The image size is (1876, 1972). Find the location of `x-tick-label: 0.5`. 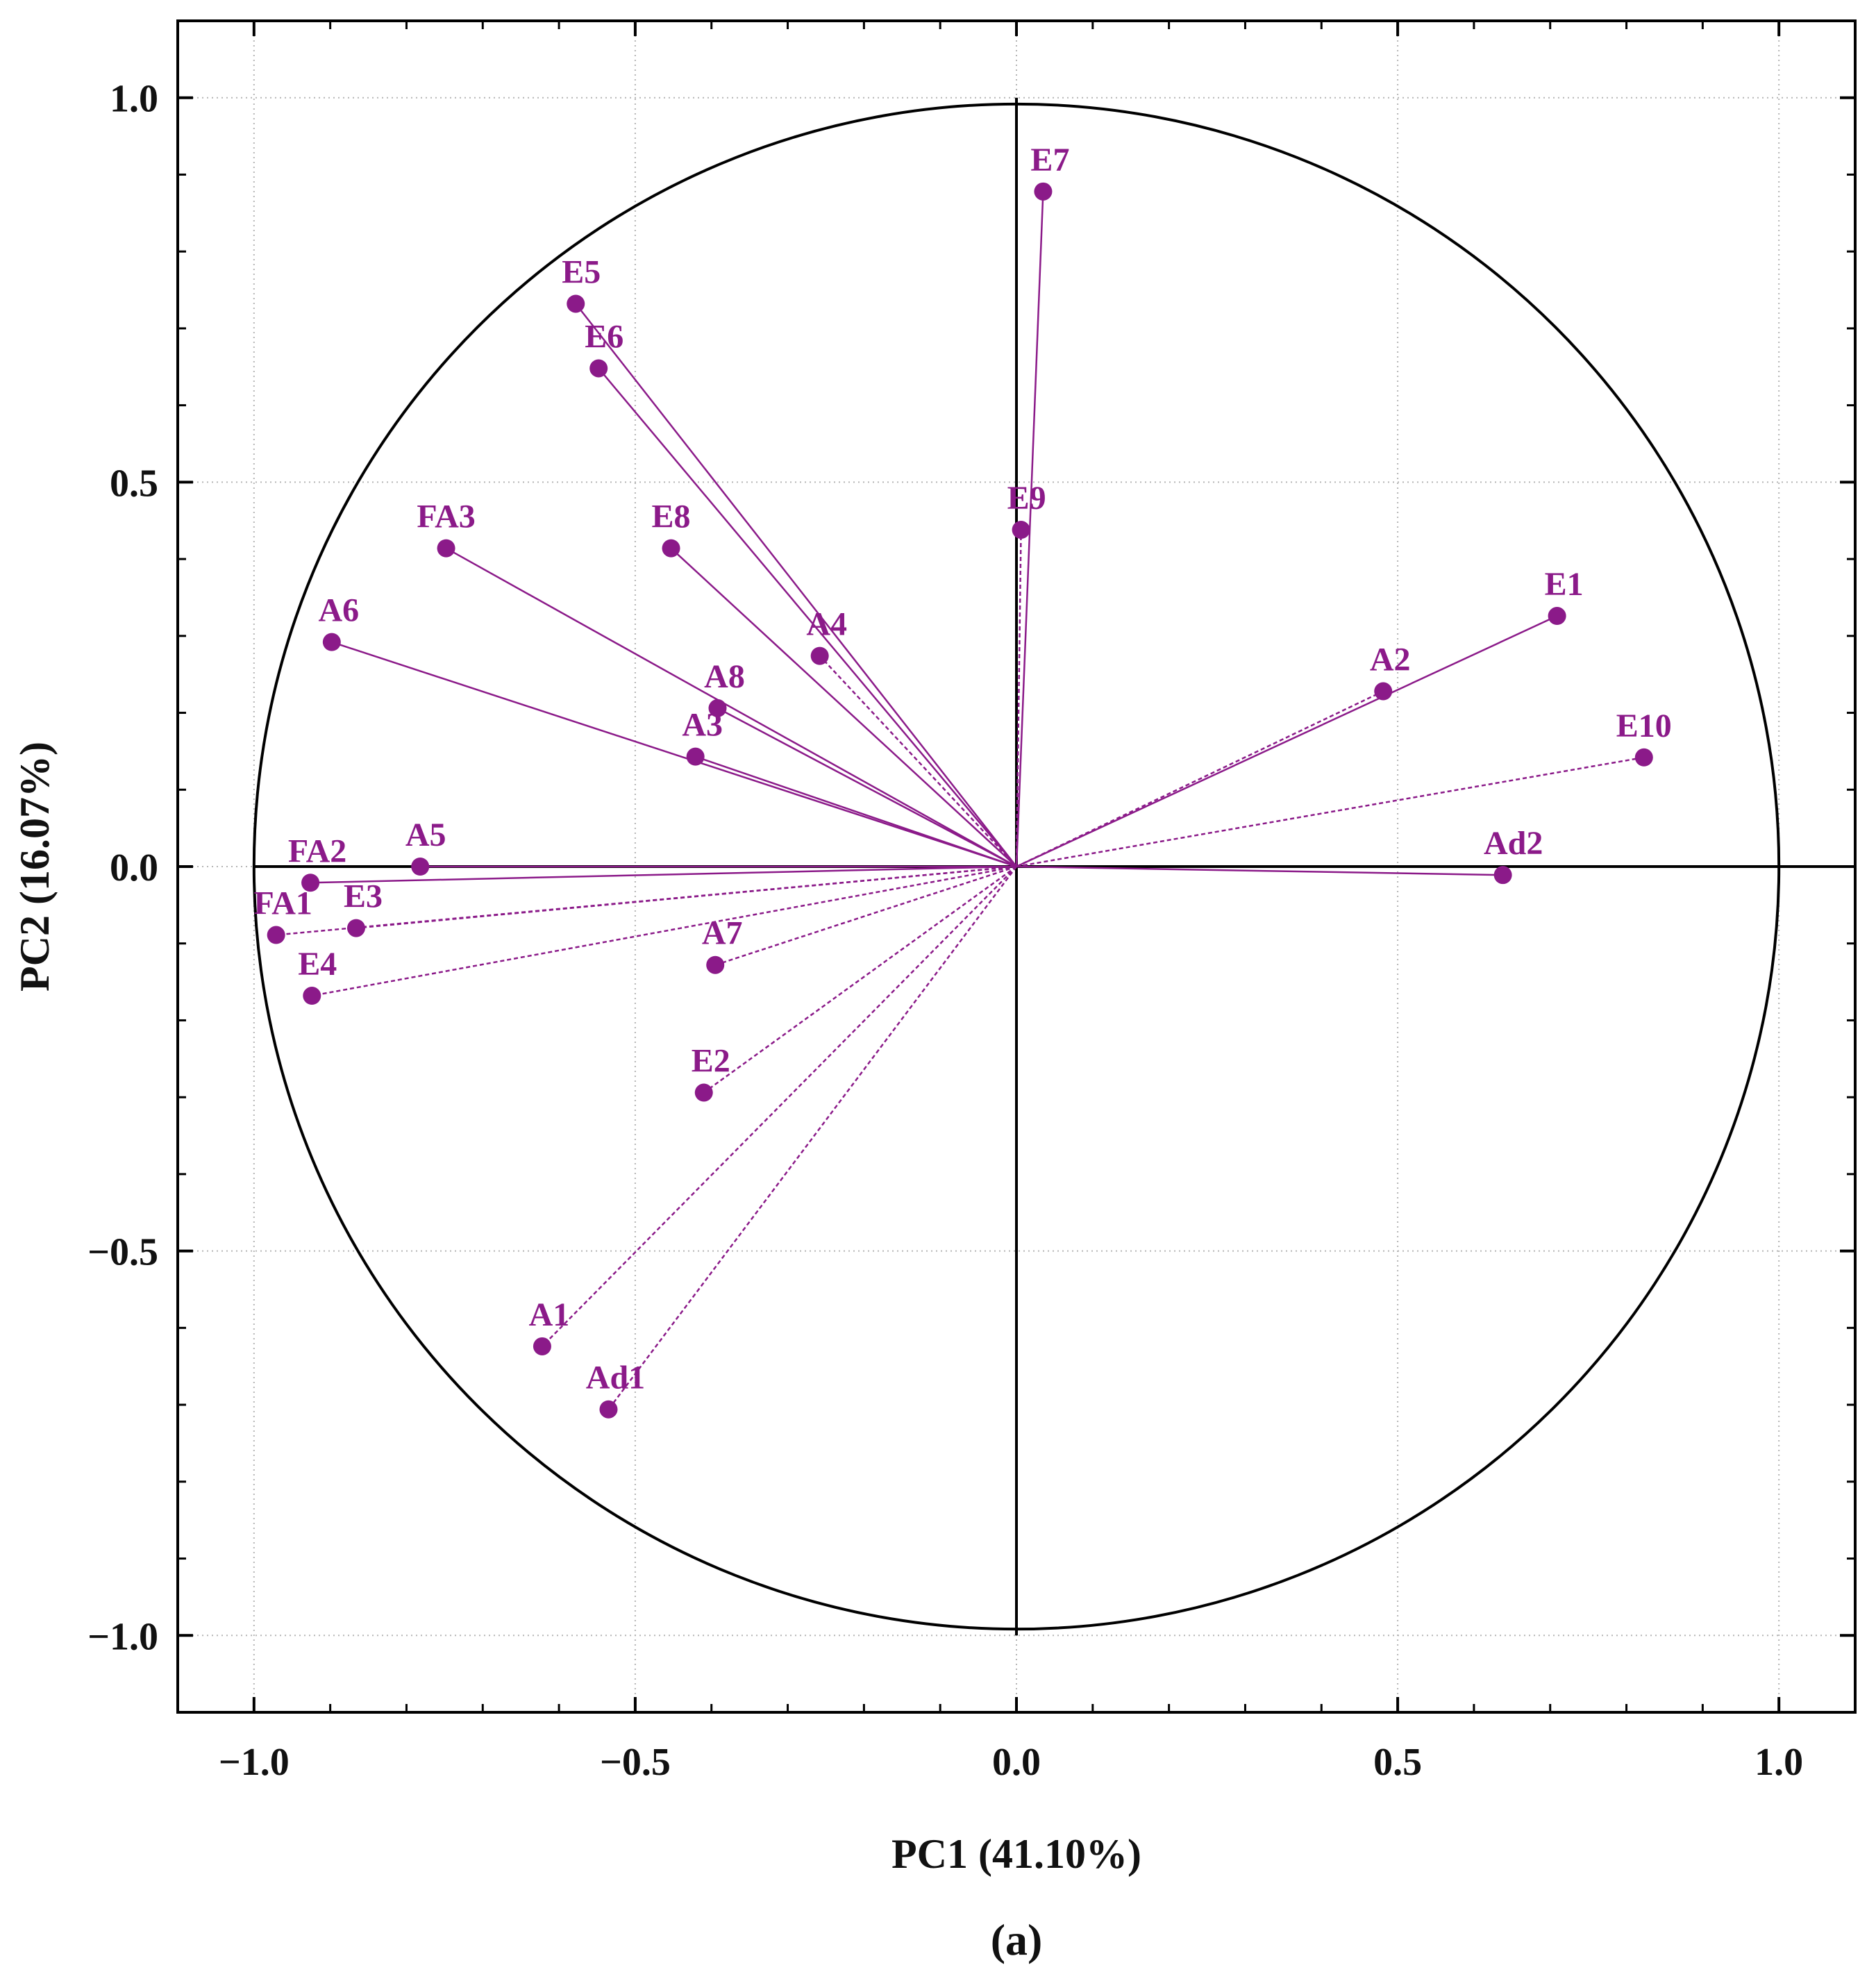

x-tick-label: 0.5 is located at coordinates (1397, 1762).